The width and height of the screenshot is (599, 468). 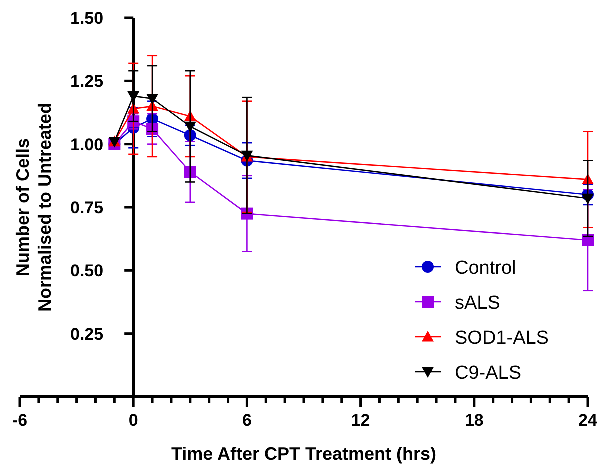 What do you see at coordinates (488, 373) in the screenshot?
I see `legend-label: C9-ALS` at bounding box center [488, 373].